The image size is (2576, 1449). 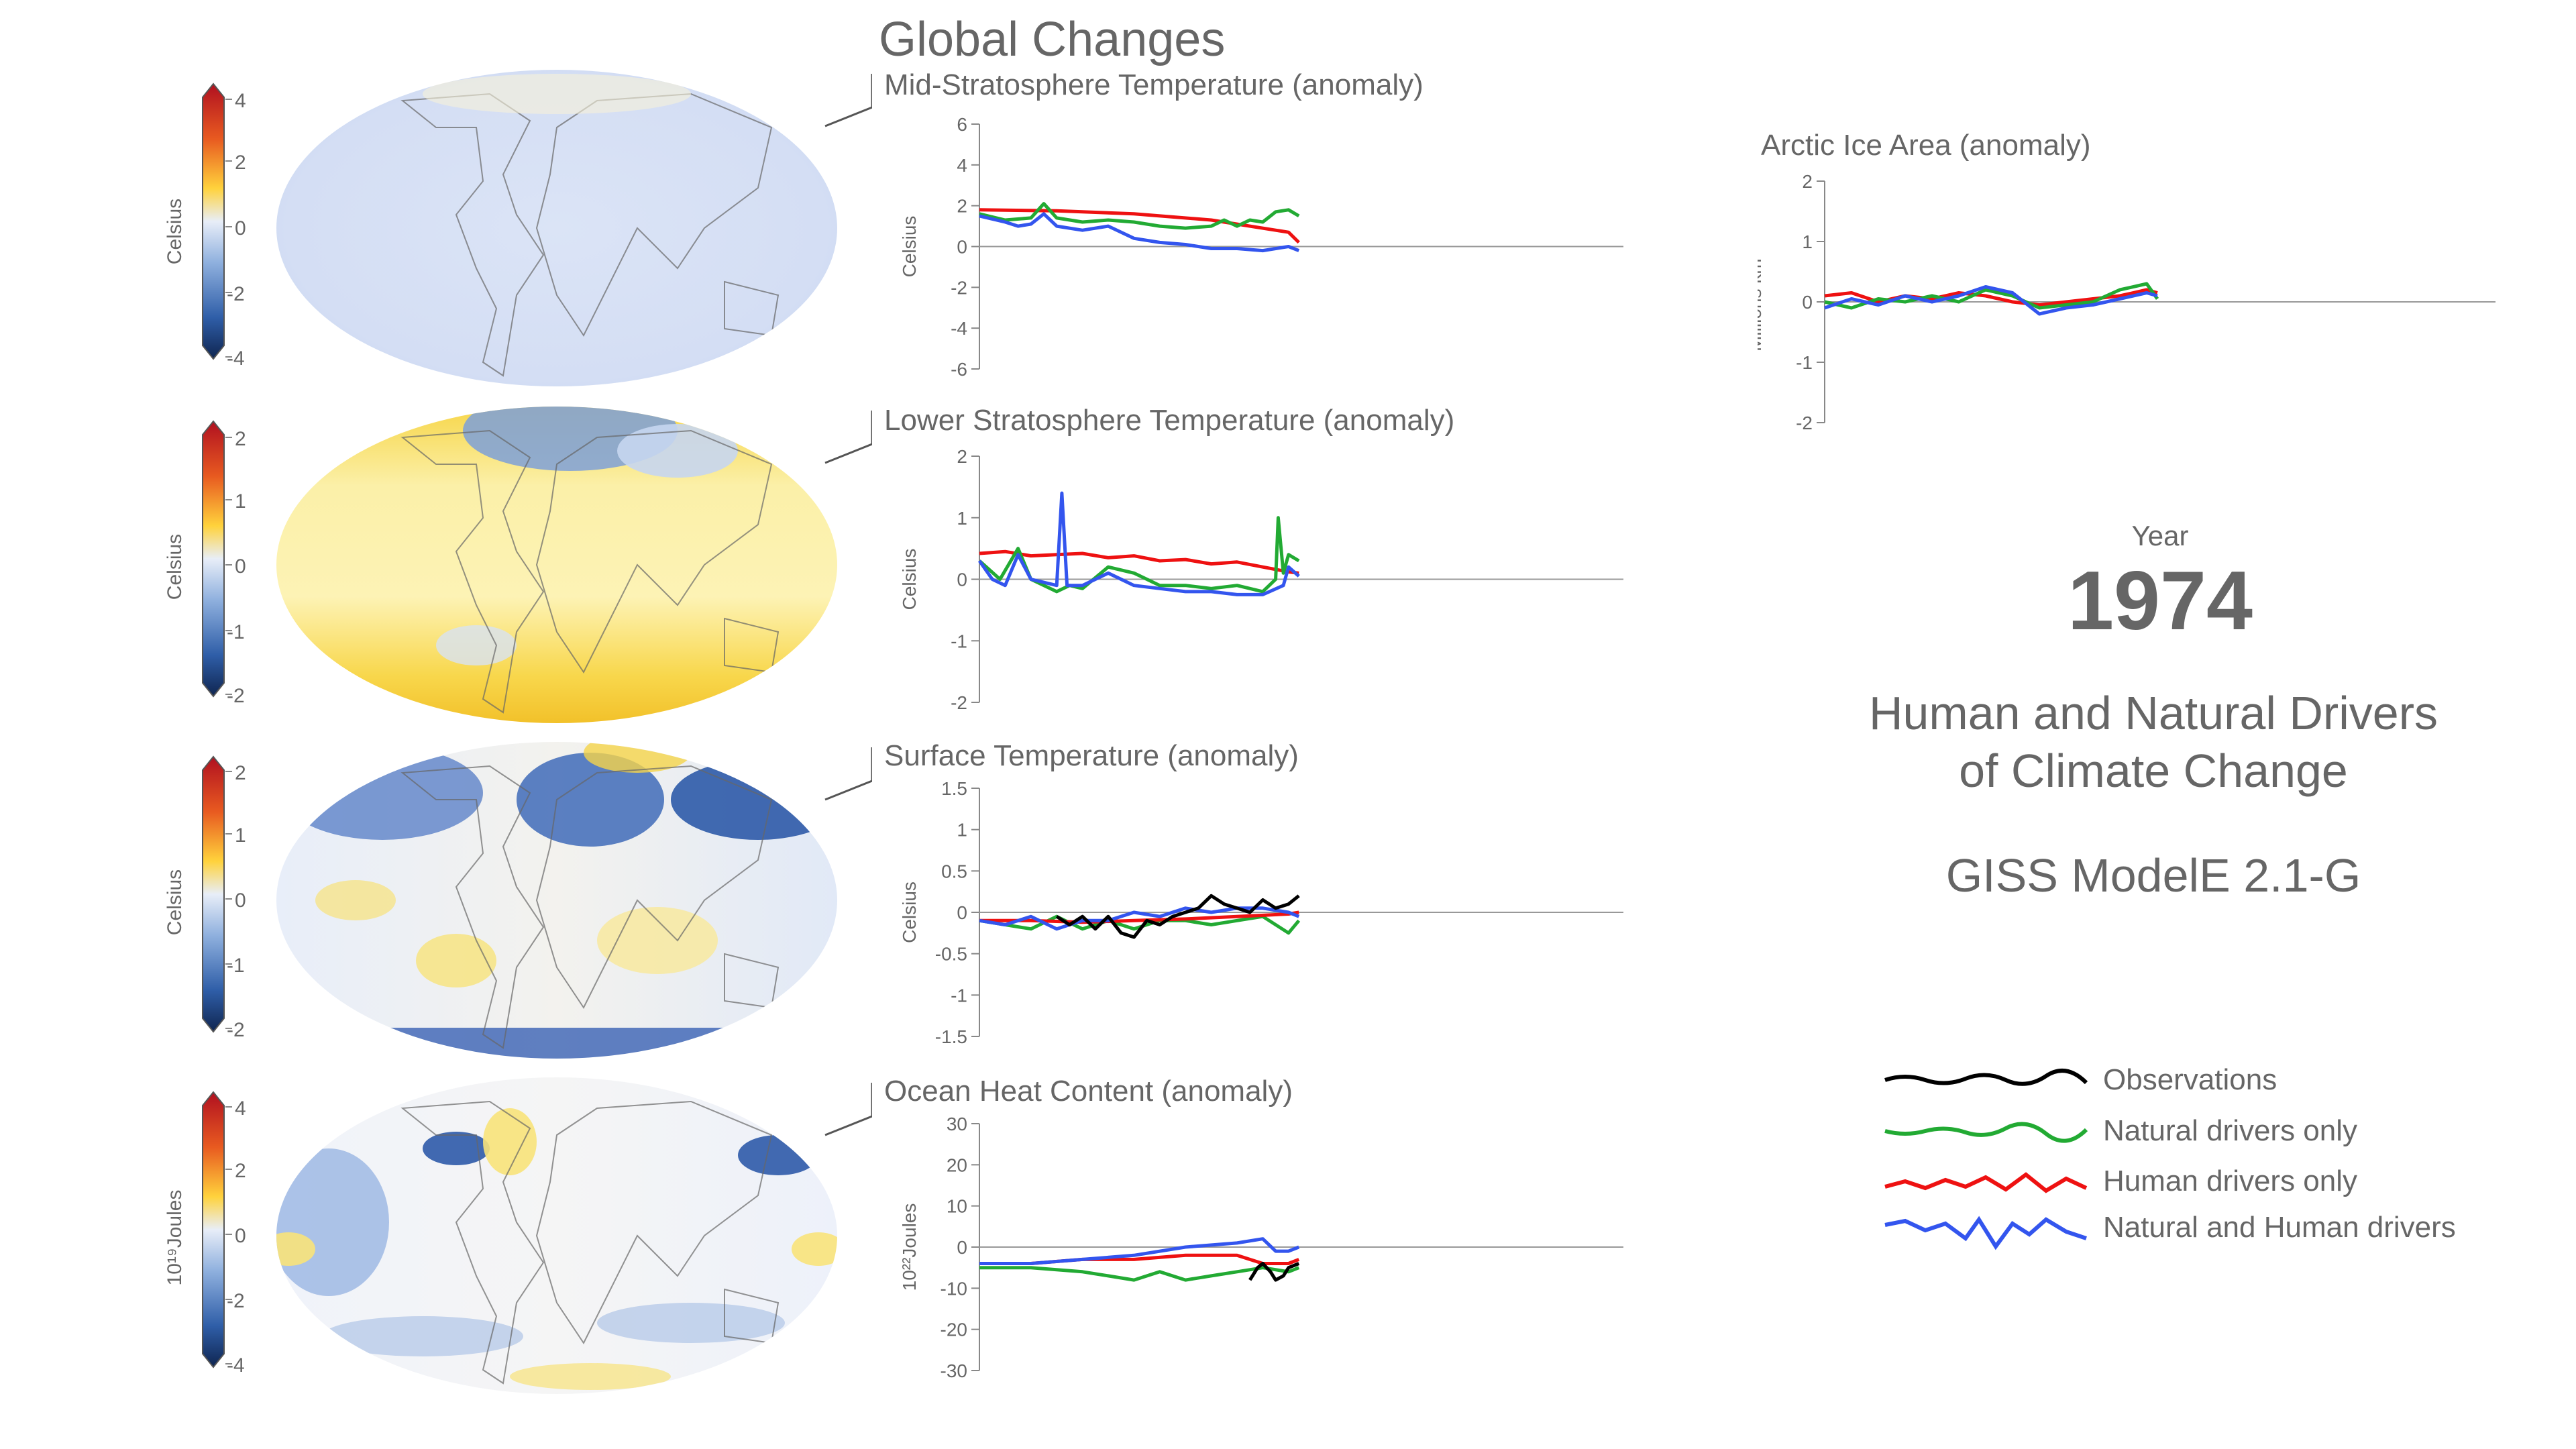 What do you see at coordinates (556, 1235) in the screenshot?
I see `ocean-heat-content-map` at bounding box center [556, 1235].